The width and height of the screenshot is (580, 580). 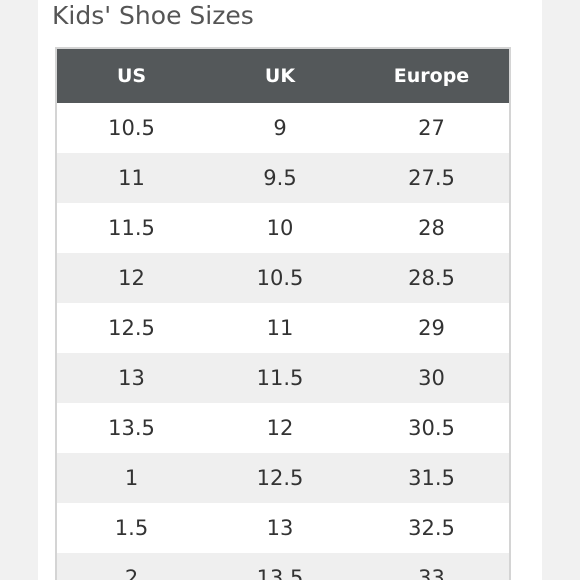 I want to click on column-header: US, so click(x=131, y=75).